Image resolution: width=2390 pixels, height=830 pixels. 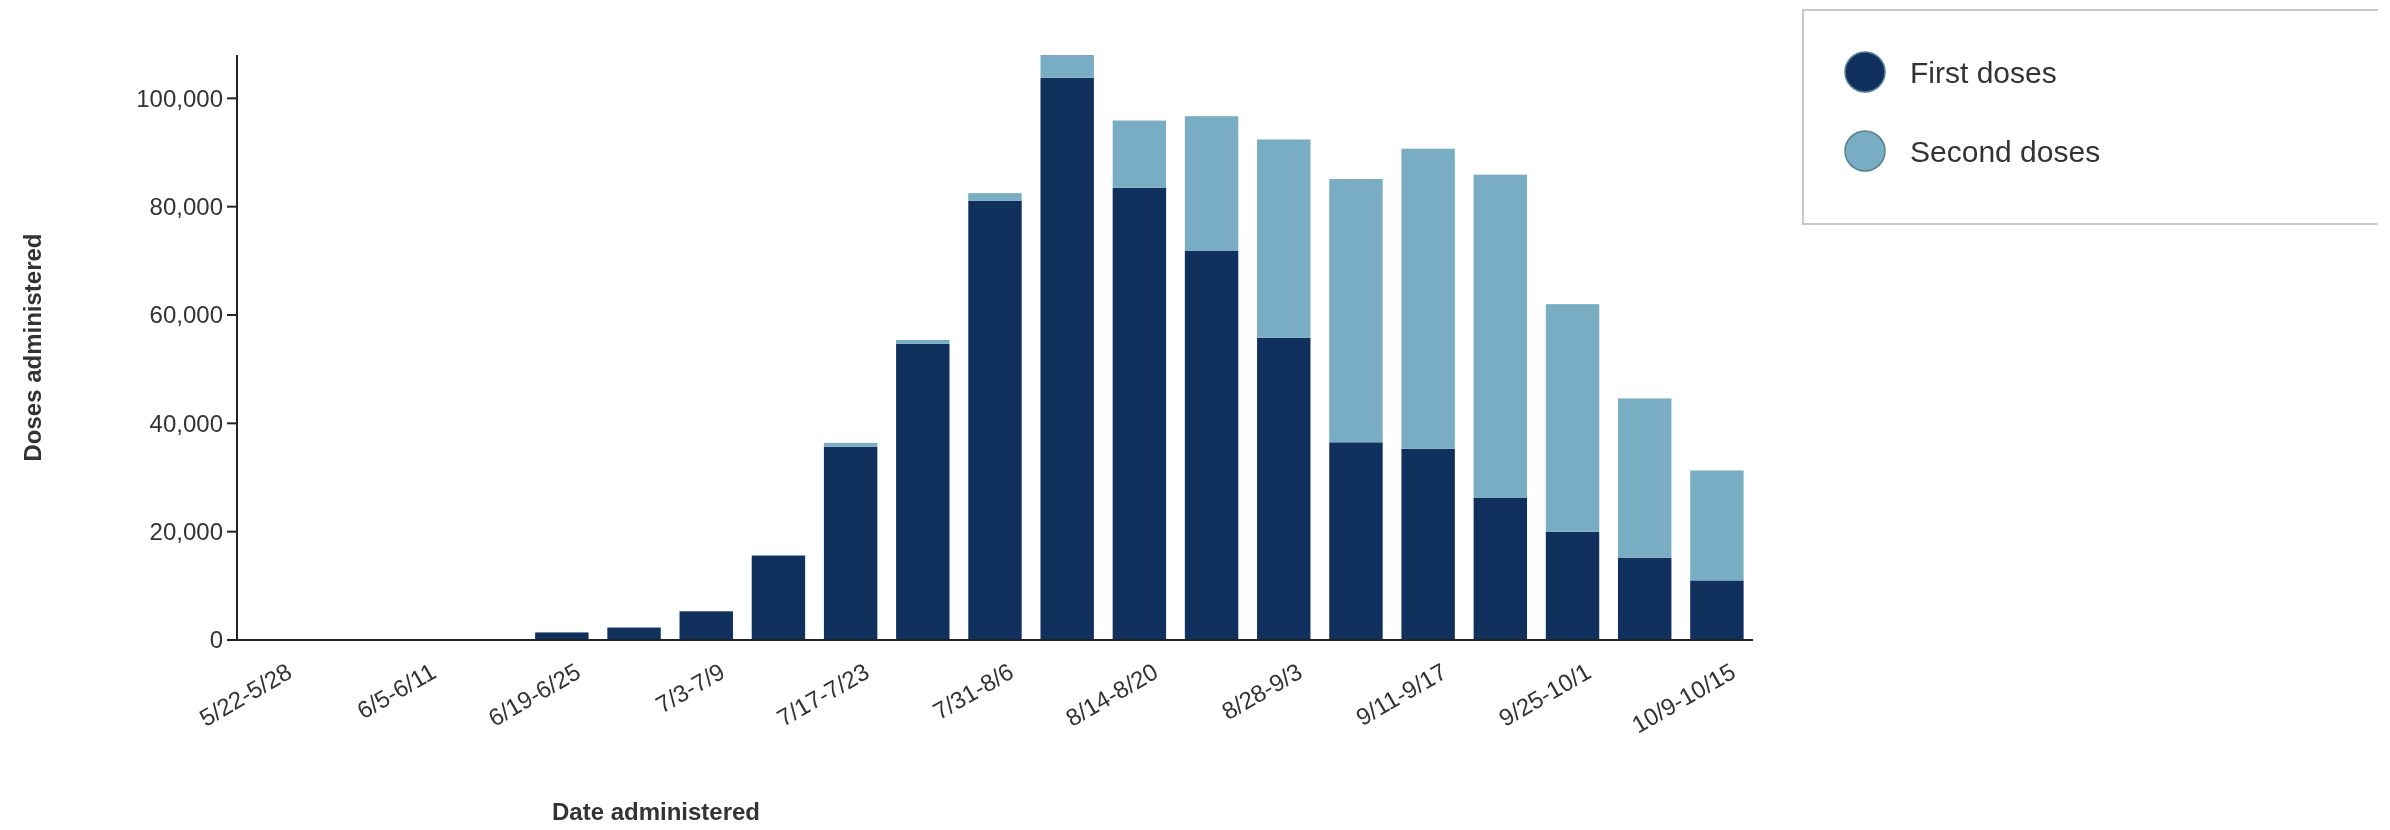 What do you see at coordinates (186, 532) in the screenshot?
I see `y-tick-label: 20,000` at bounding box center [186, 532].